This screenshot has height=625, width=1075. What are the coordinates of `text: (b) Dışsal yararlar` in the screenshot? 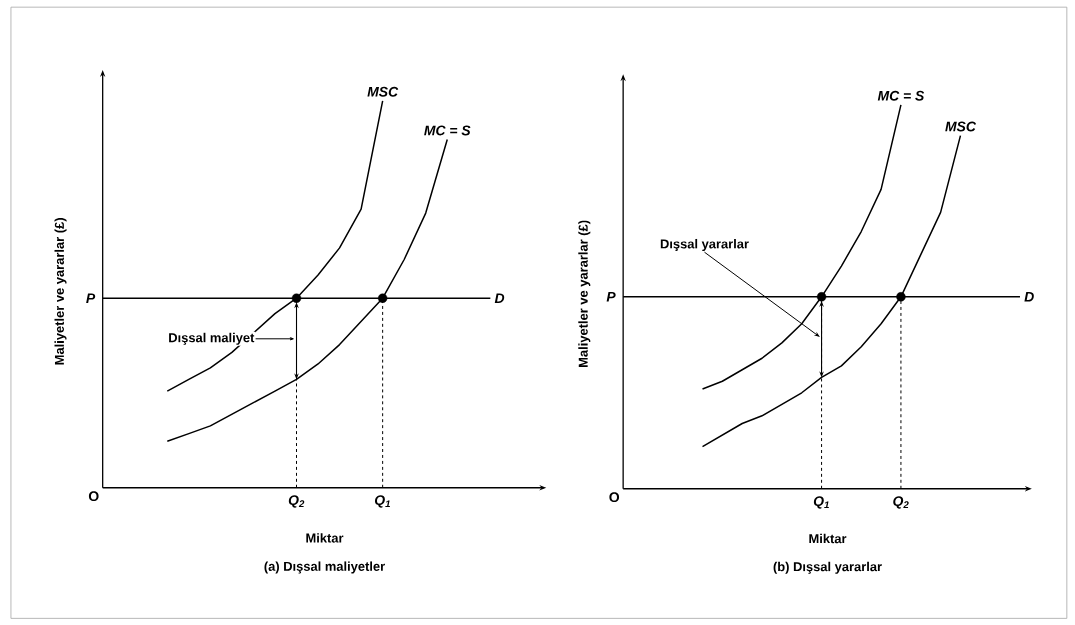 It's located at (827, 568).